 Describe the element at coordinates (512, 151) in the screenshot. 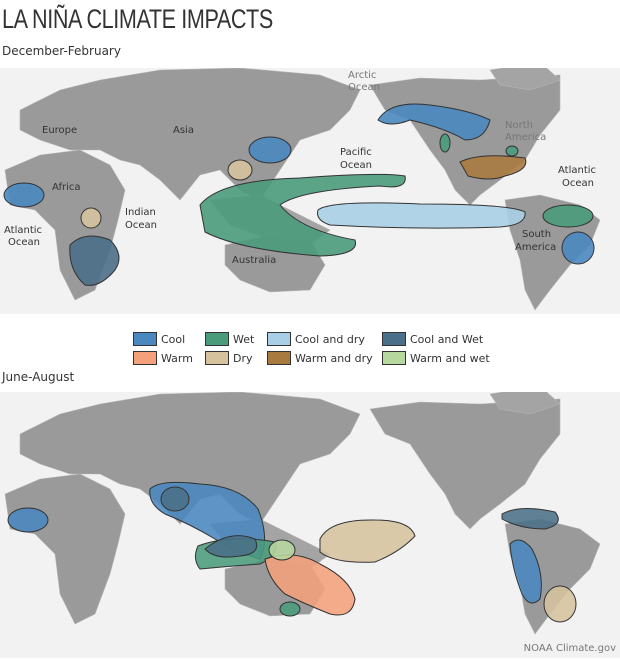

I see `region-wet-ohio` at that location.